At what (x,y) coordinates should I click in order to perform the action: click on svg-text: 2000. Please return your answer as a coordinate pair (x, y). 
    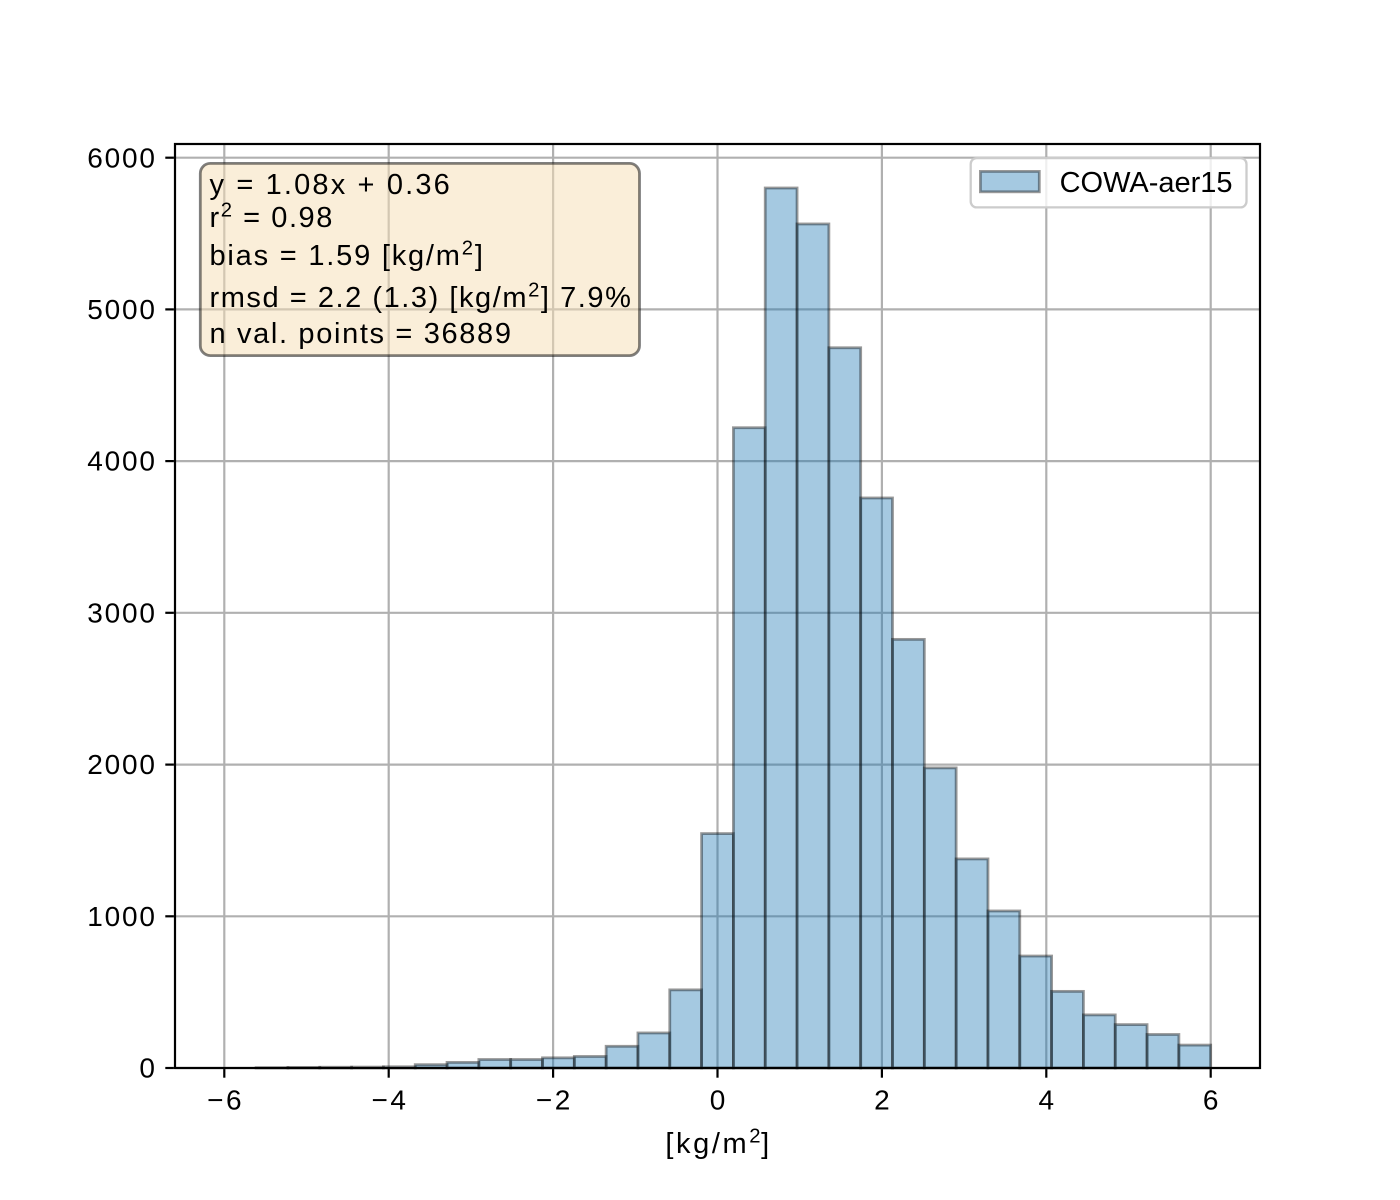
    Looking at the image, I should click on (122, 764).